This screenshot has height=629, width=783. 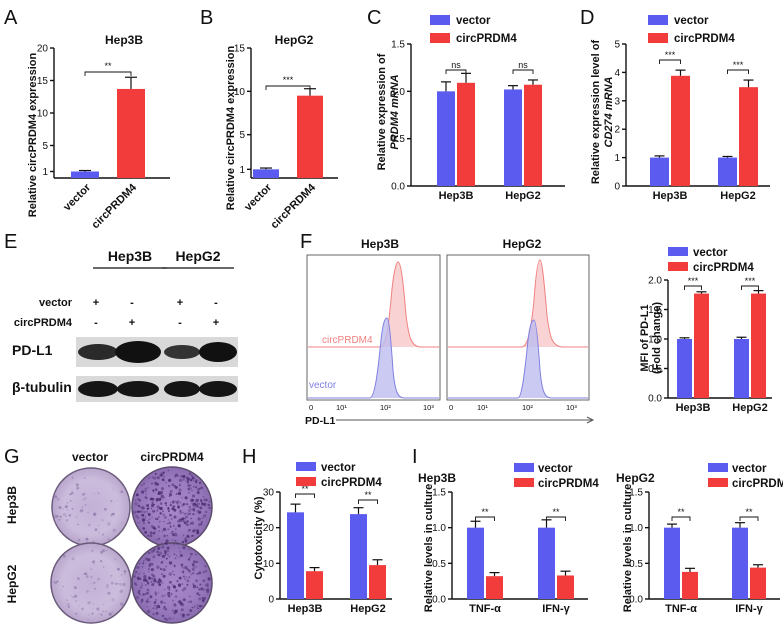 What do you see at coordinates (681, 512) in the screenshot?
I see `i2-signif-label: **` at bounding box center [681, 512].